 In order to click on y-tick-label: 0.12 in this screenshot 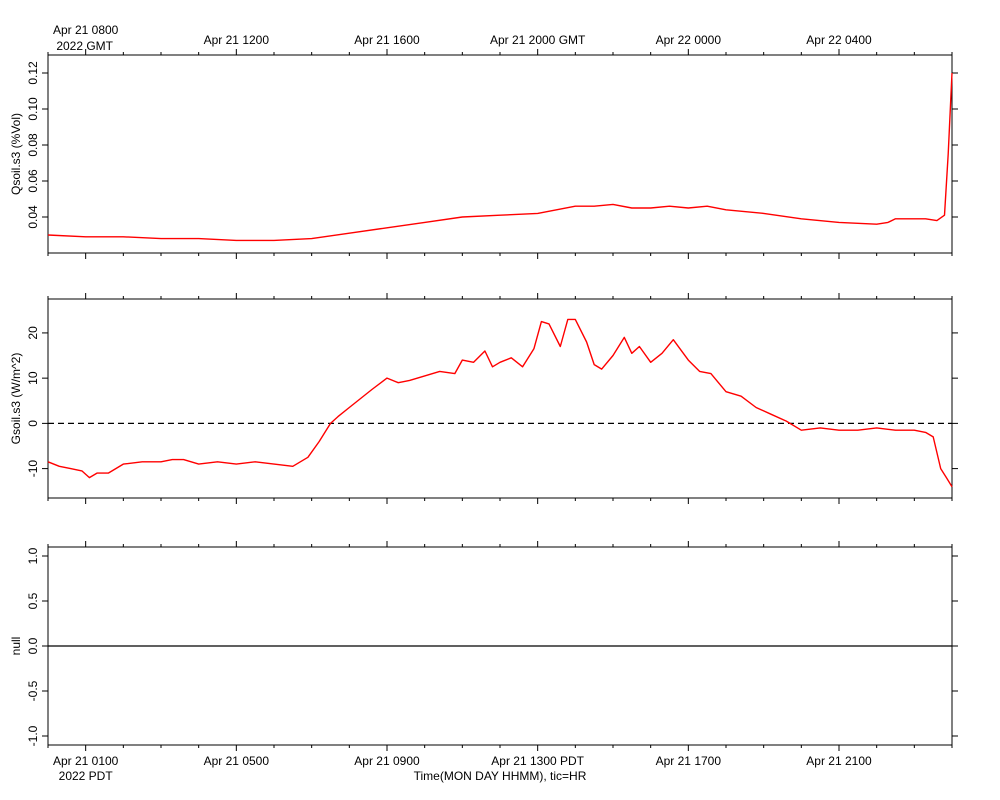, I will do `click(33, 73)`.